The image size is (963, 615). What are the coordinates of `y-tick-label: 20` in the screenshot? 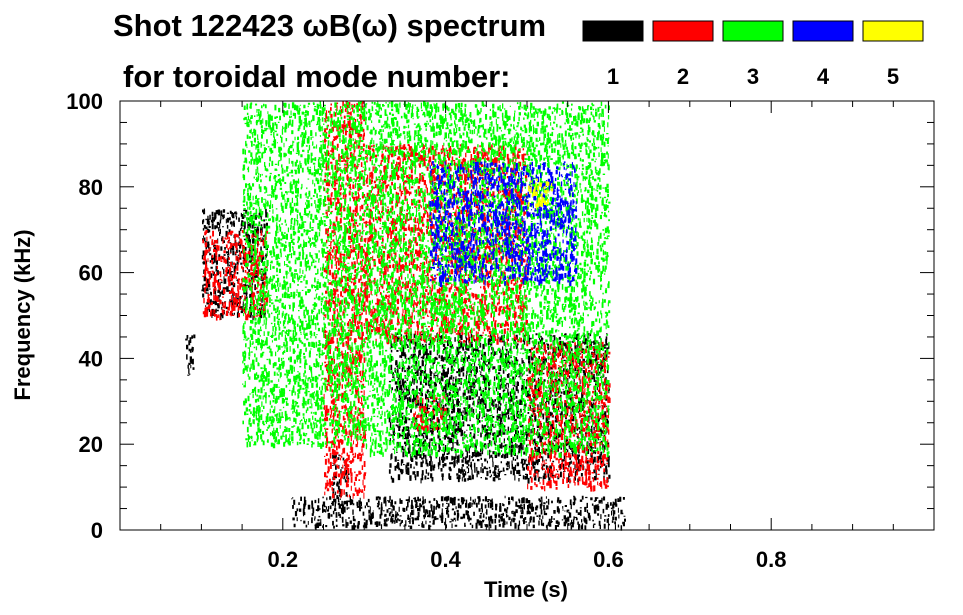 It's located at (91, 444).